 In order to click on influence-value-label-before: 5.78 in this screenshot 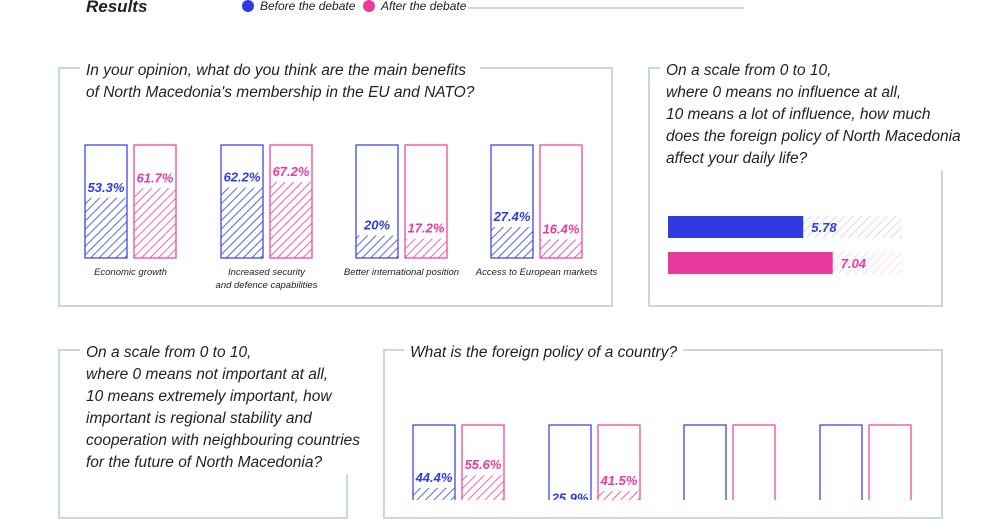, I will do `click(824, 227)`.